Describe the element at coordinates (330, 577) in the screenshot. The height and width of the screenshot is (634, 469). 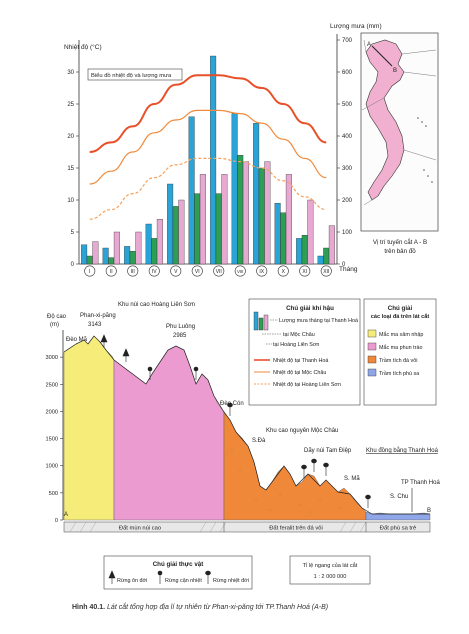
I see `scale-value: 1 : 2 000 000` at that location.